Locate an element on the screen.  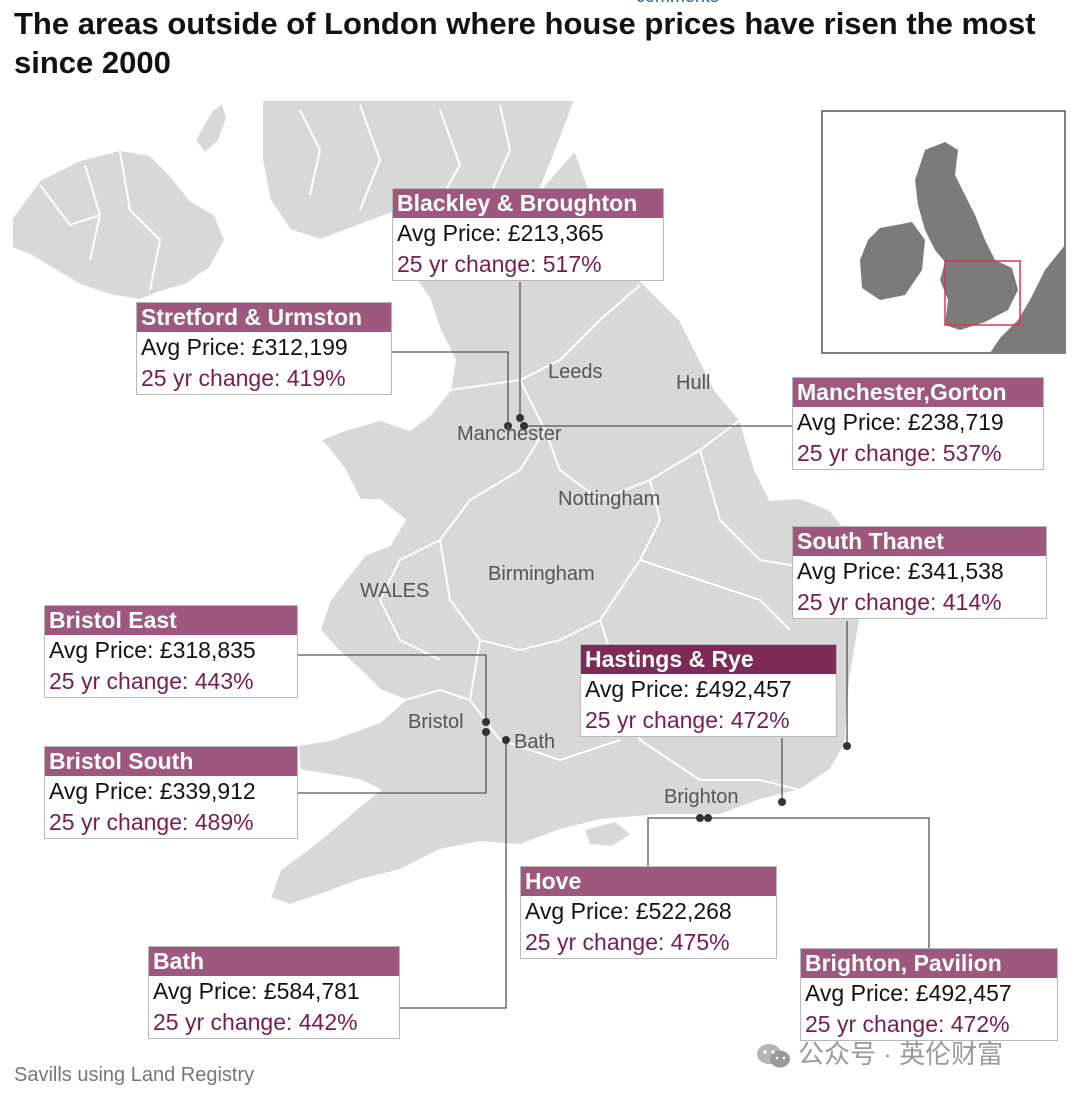
city-label-manchester: Manchester is located at coordinates (509, 434).